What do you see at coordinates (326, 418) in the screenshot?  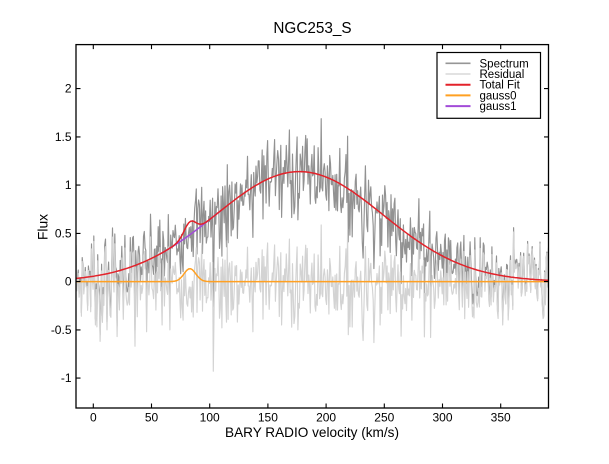 I see `svg-text: 200` at bounding box center [326, 418].